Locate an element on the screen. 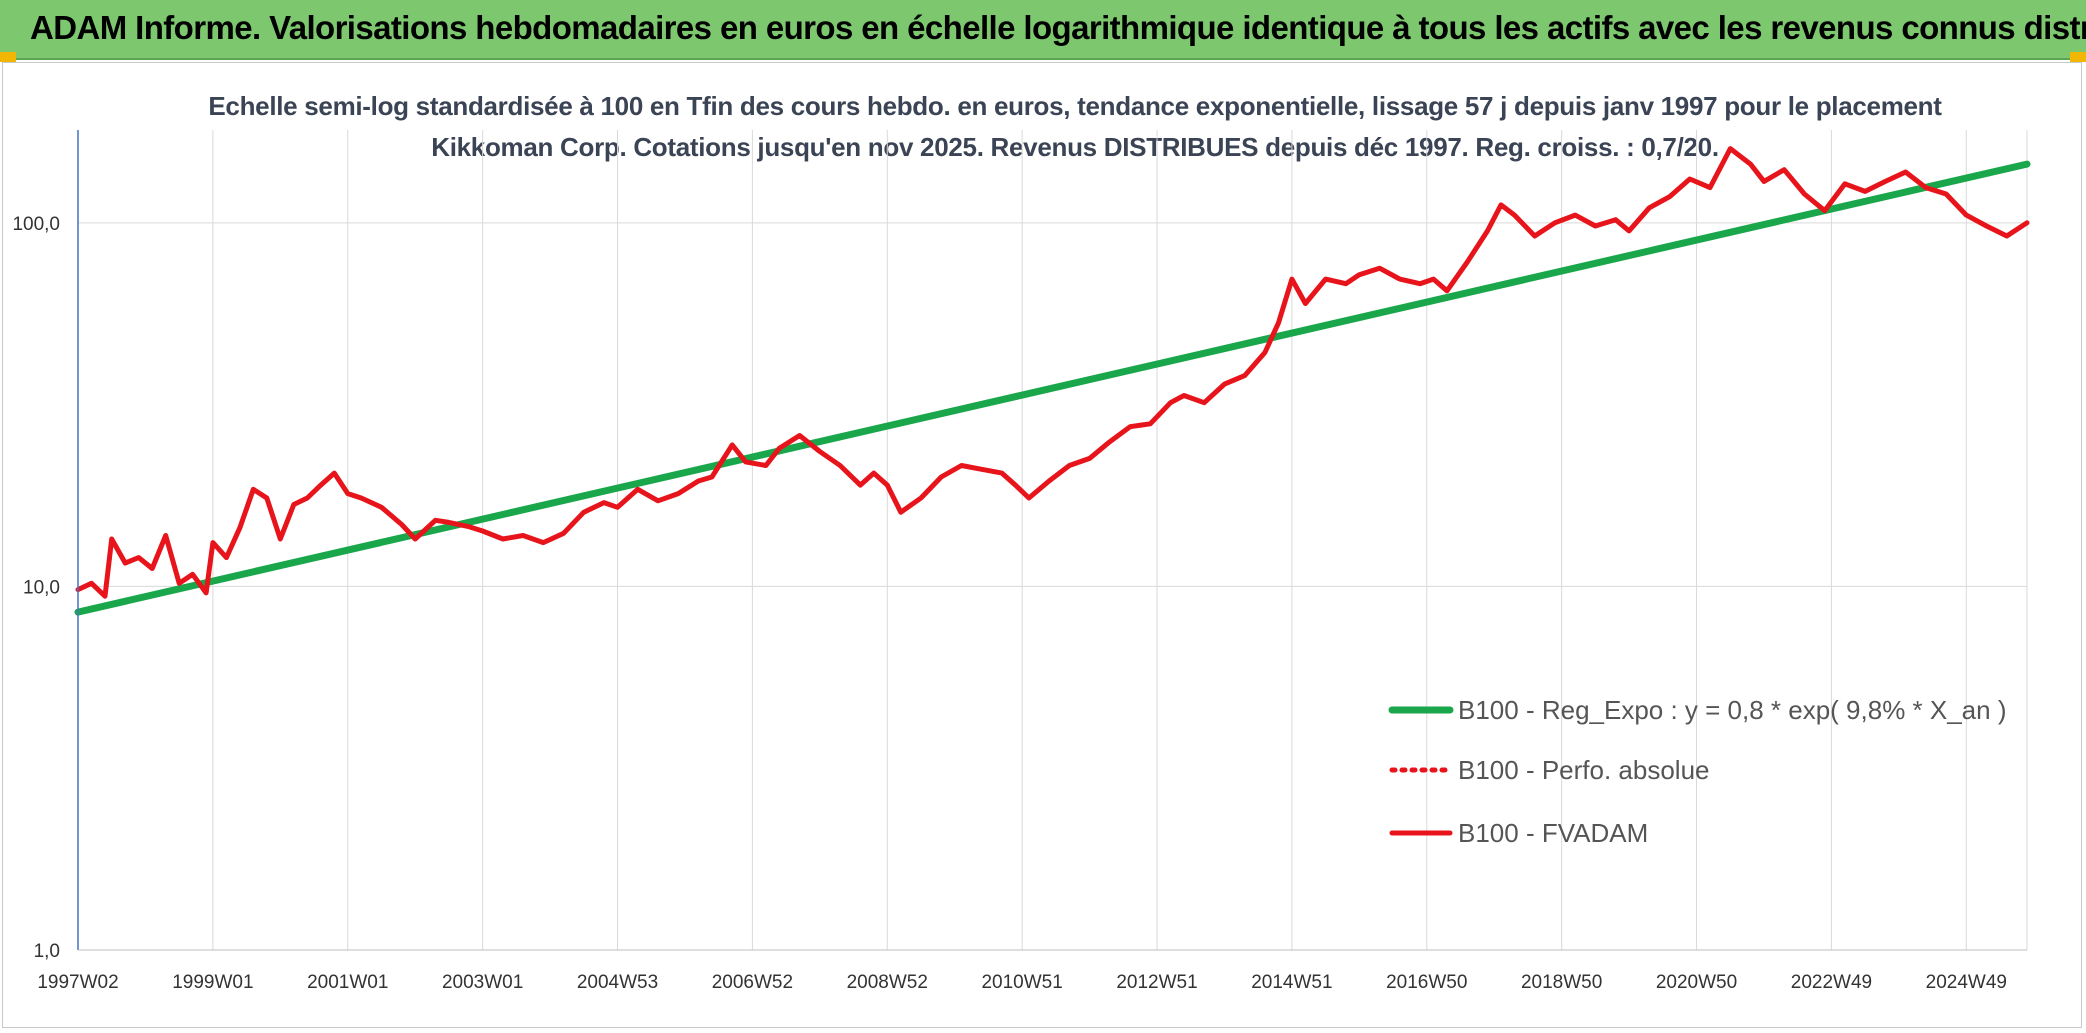 The width and height of the screenshot is (2086, 1033). x-tick-label: 2010W51 is located at coordinates (1021, 982).